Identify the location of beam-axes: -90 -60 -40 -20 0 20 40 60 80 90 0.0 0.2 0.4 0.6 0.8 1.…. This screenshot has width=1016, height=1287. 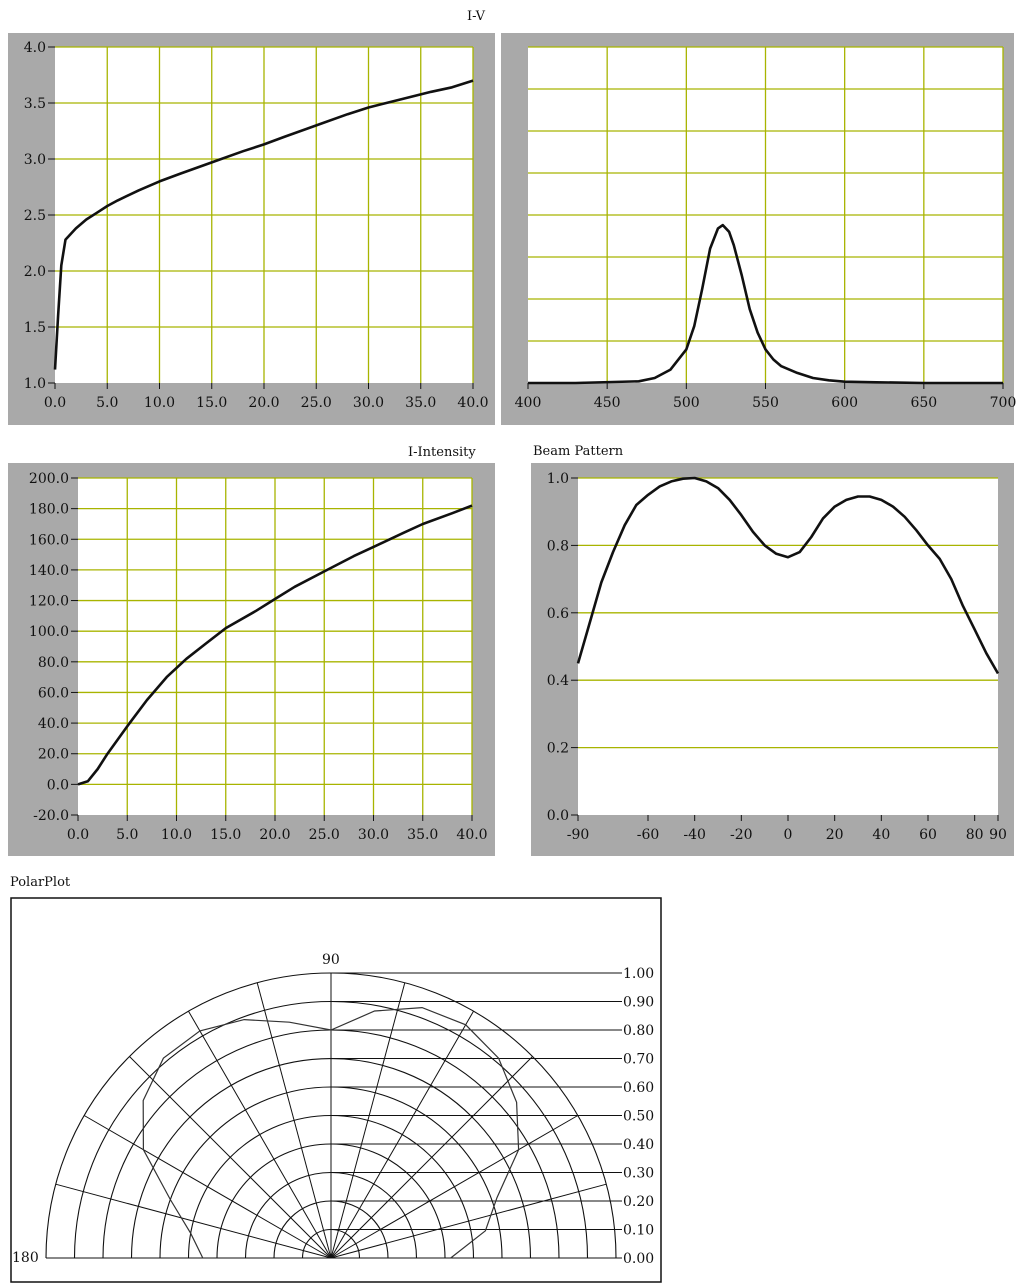
(777, 657).